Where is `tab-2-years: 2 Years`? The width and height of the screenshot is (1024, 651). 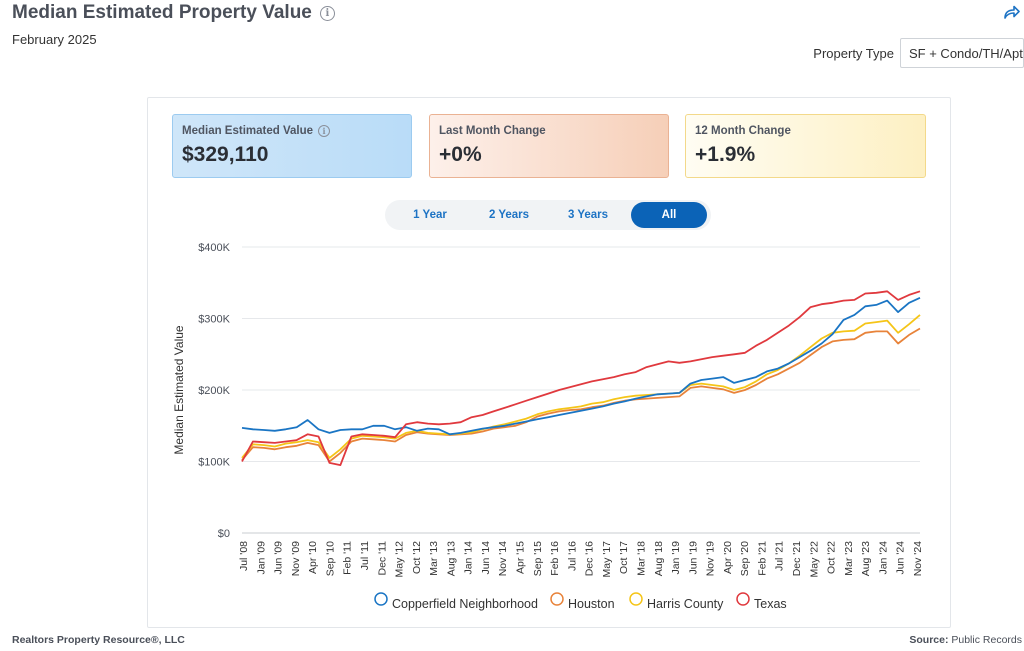
tab-2-years: 2 Years is located at coordinates (509, 215).